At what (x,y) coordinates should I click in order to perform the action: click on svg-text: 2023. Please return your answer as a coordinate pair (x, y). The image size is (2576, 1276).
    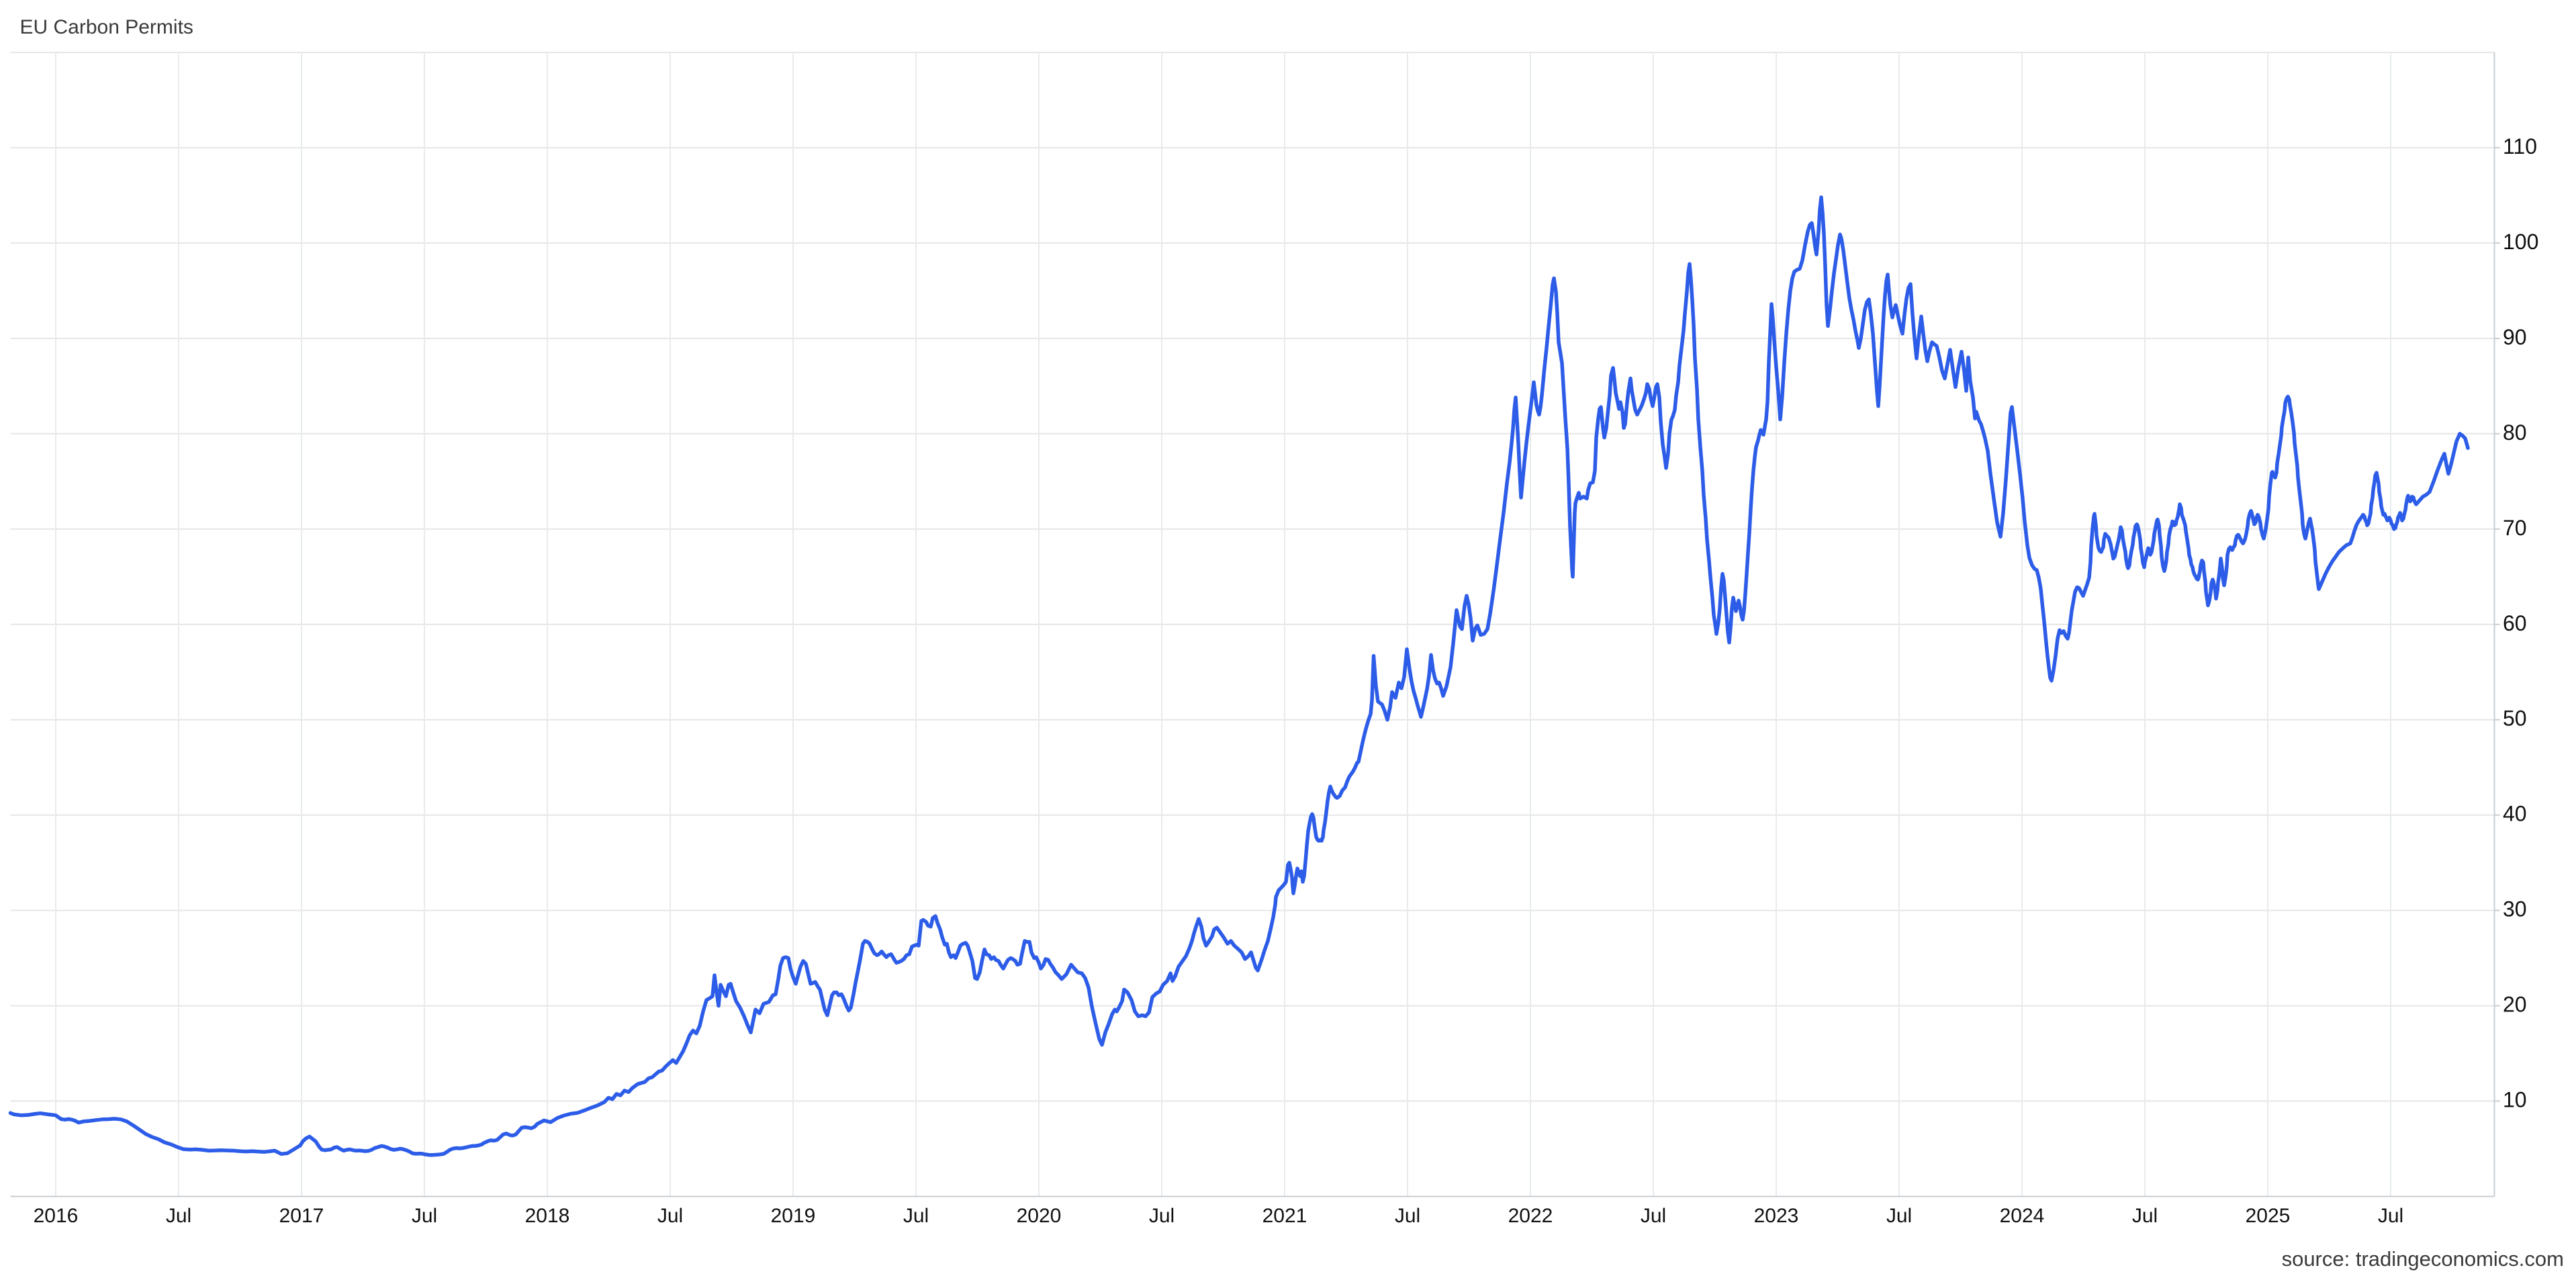
    Looking at the image, I should click on (1776, 1216).